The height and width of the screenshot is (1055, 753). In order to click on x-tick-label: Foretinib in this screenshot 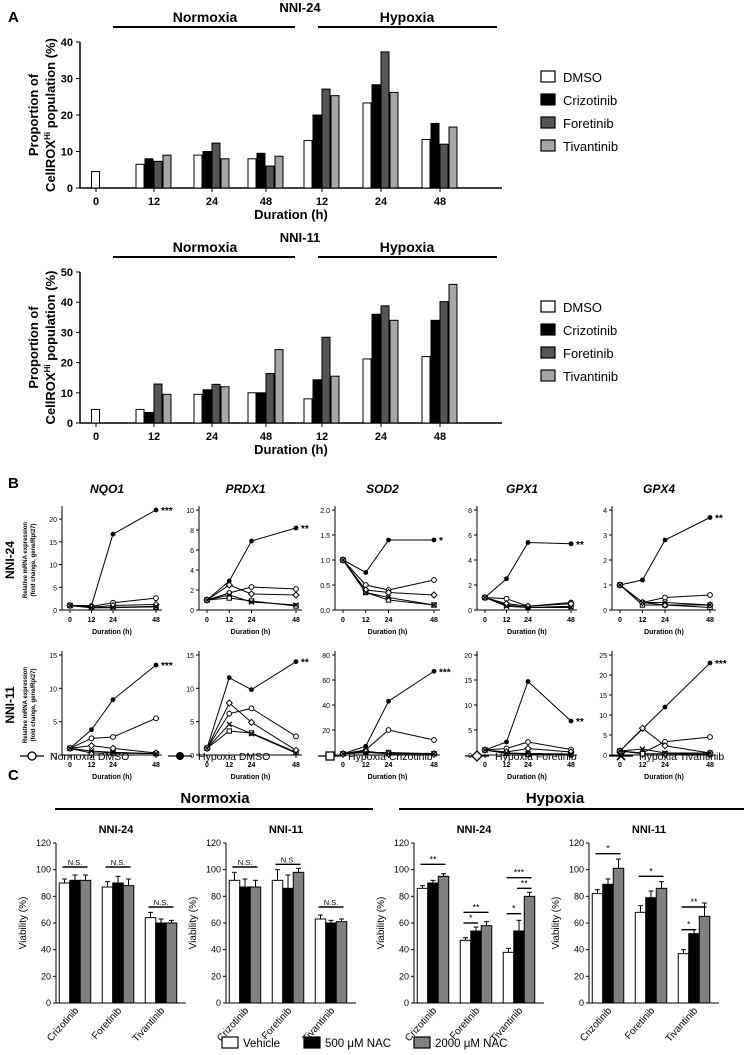, I will do `click(107, 1023)`.